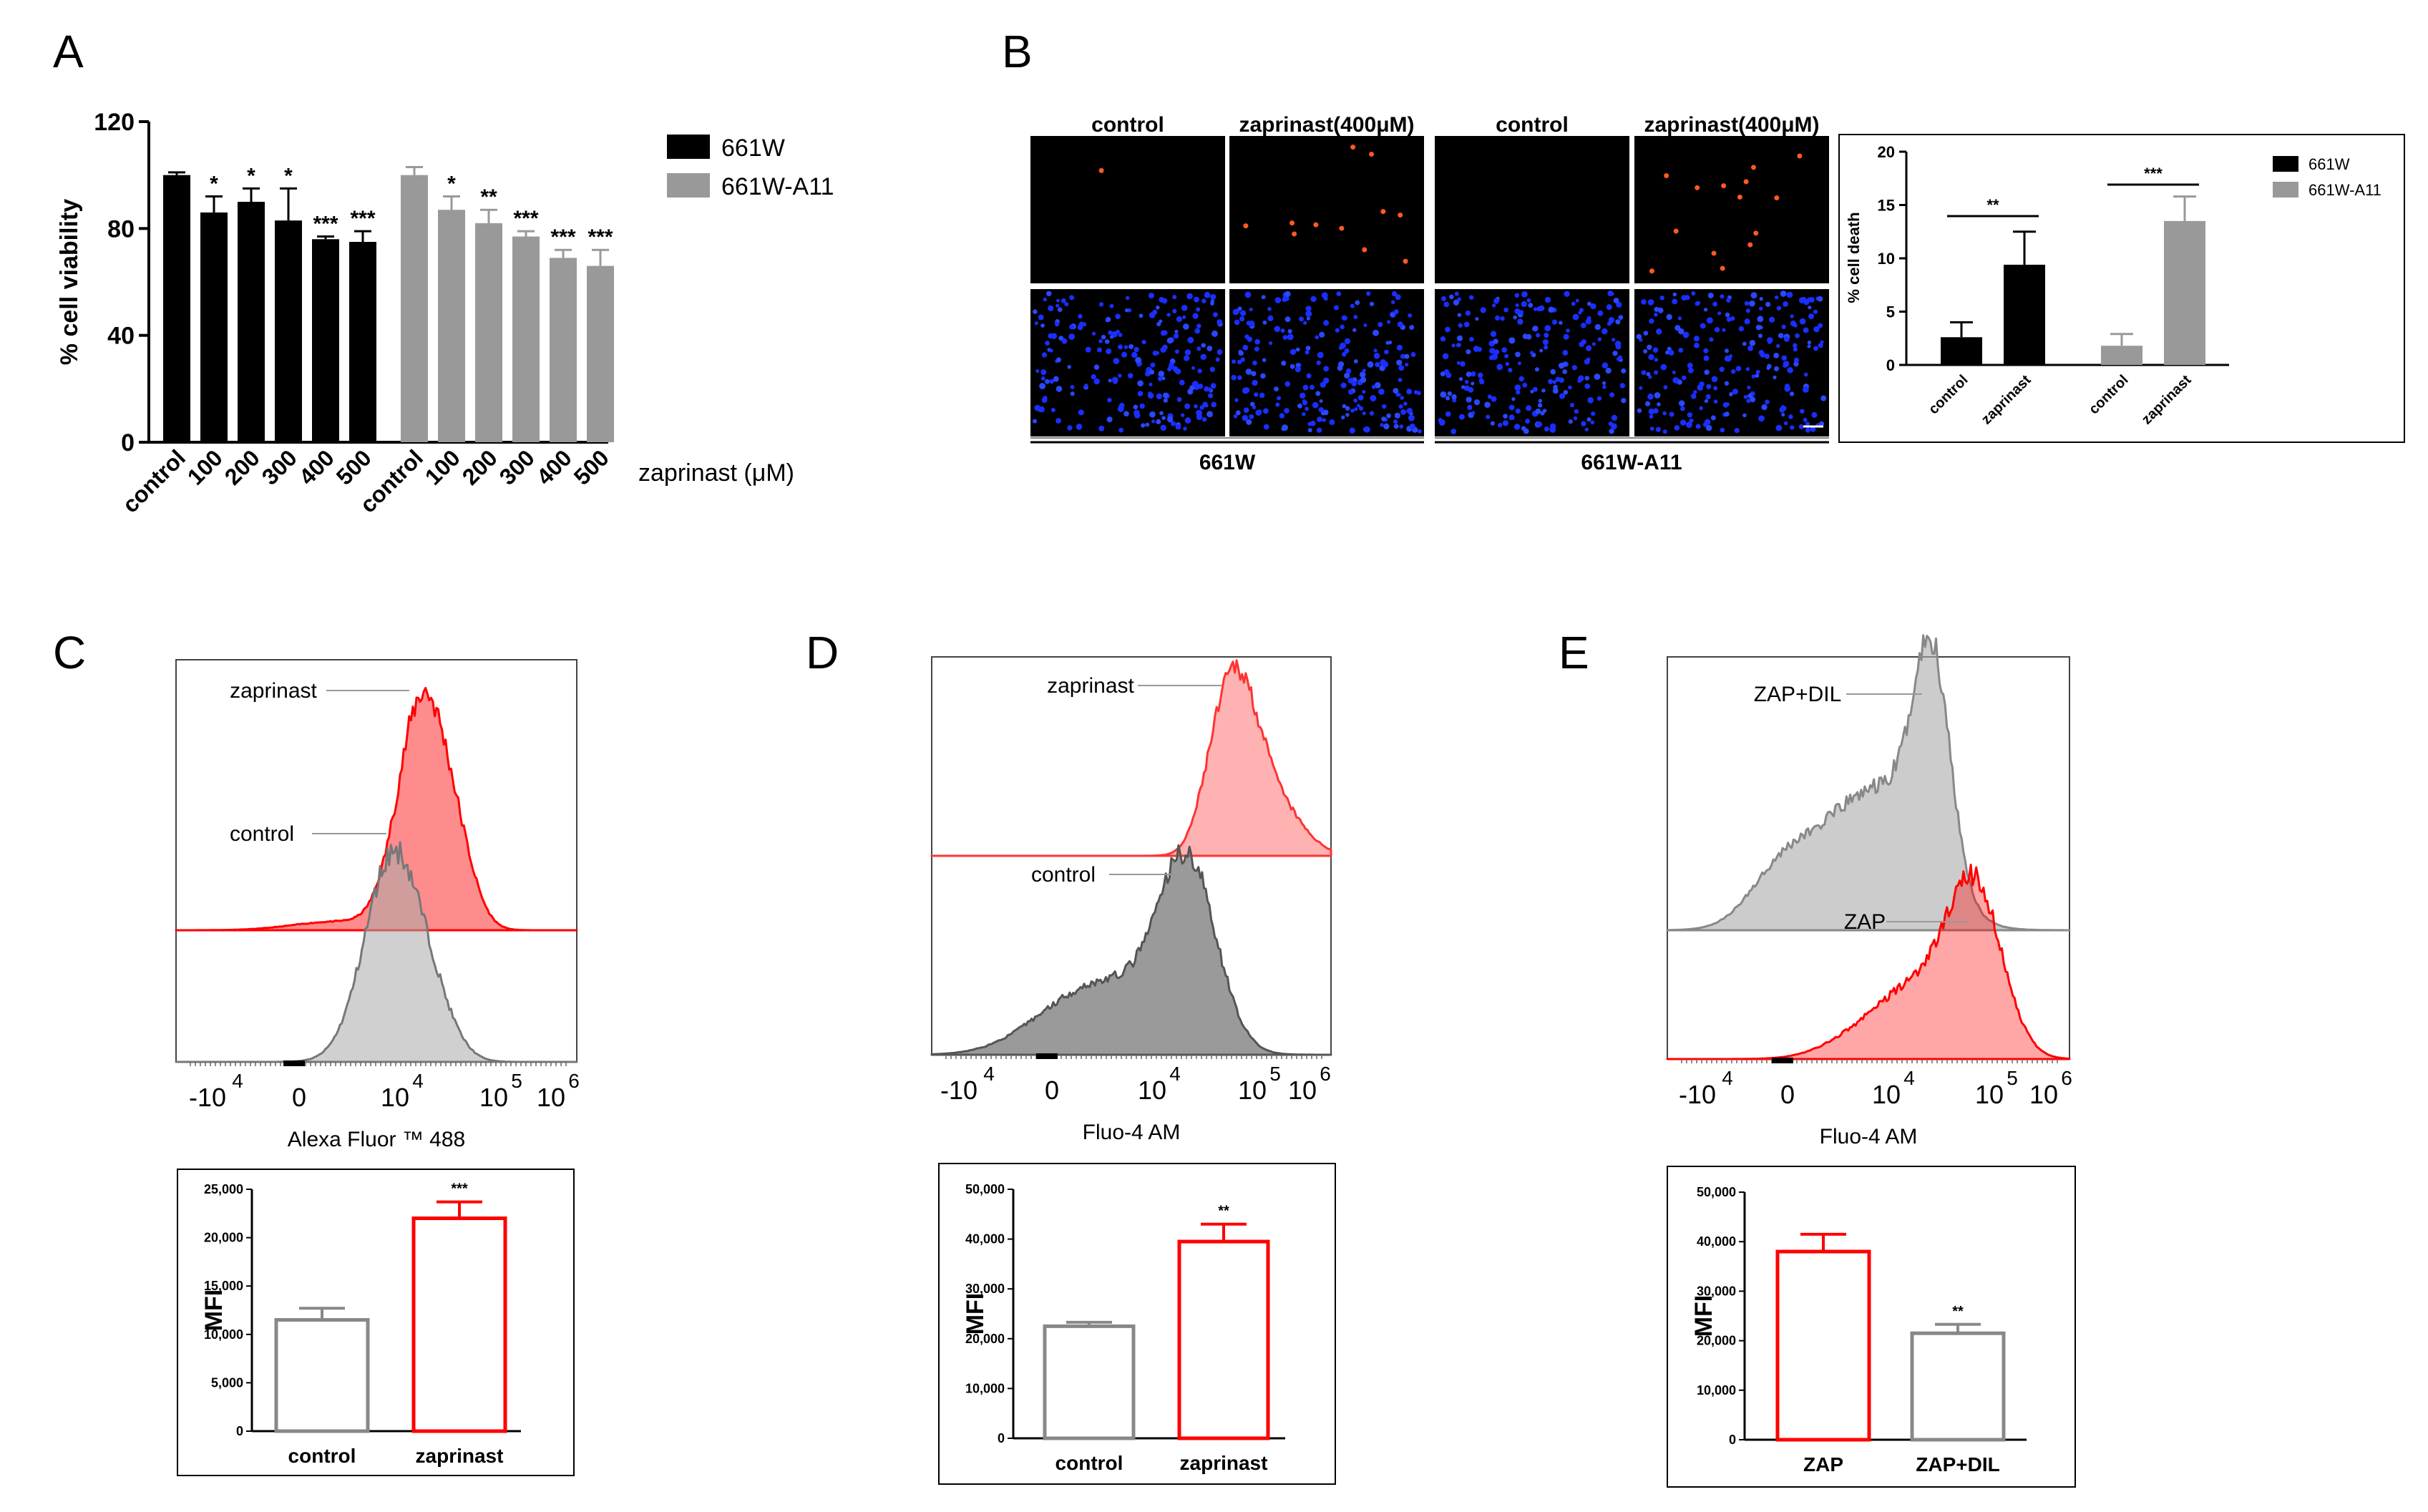 This screenshot has width=2428, height=1512. Describe the element at coordinates (1782, 1060) in the screenshot. I see `zero-marker` at that location.